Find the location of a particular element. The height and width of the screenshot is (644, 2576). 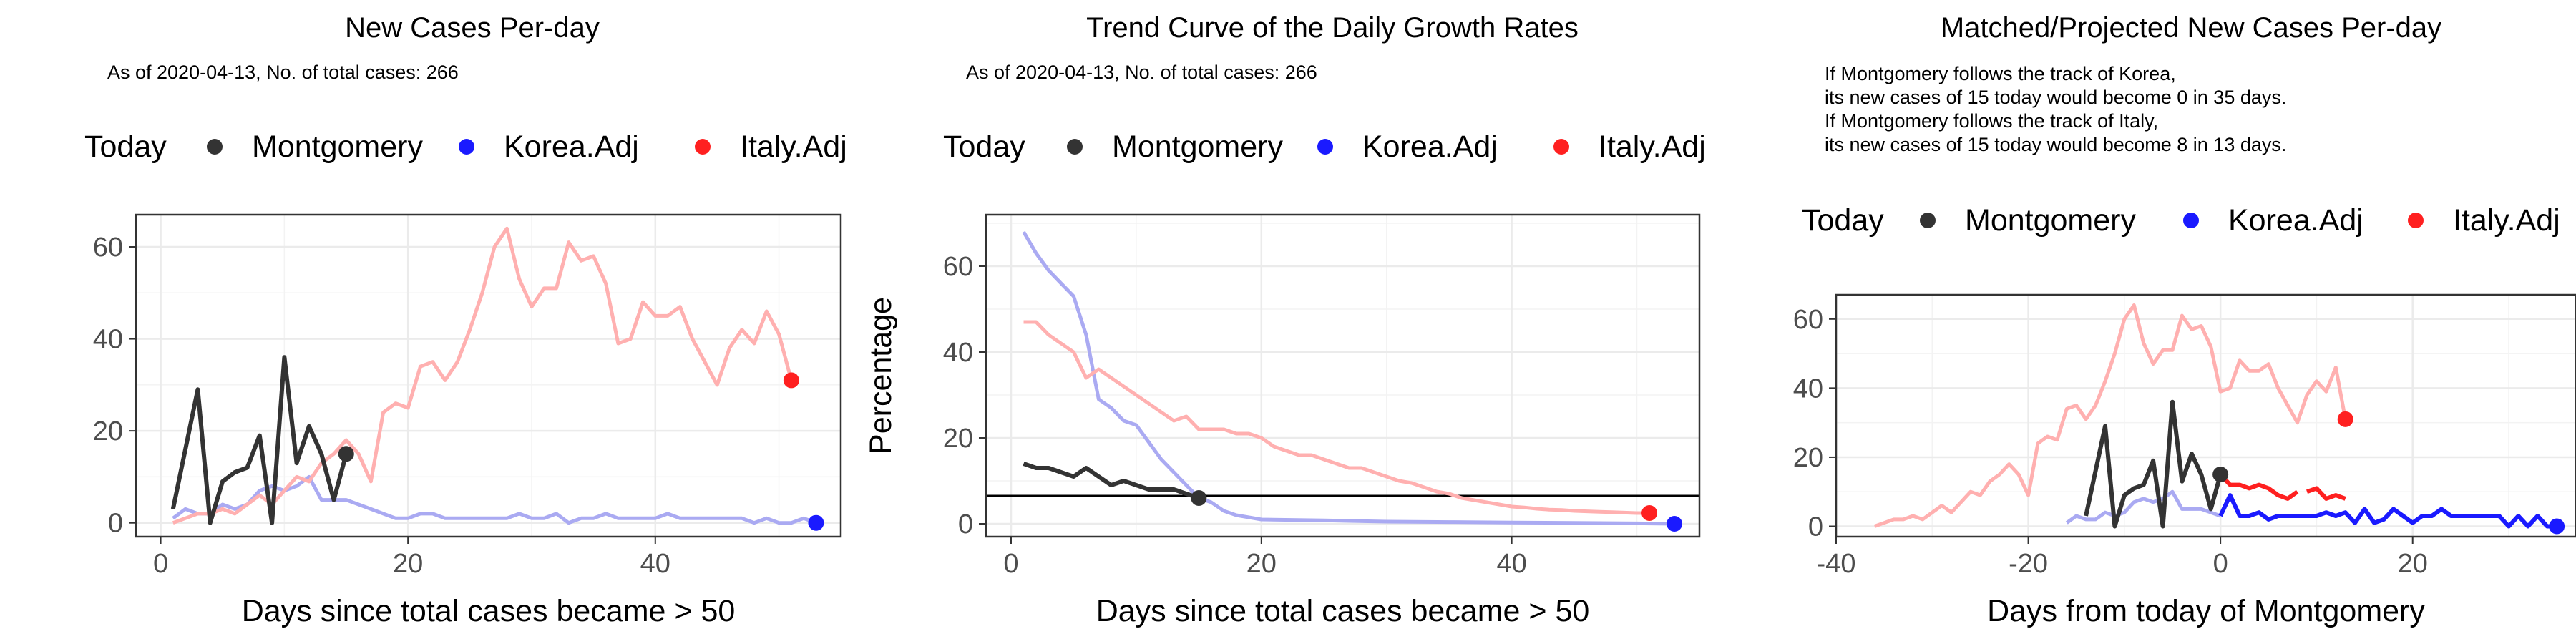

axis-ticks: -40 -20 0 20 0 20 40 60 is located at coordinates (2110, 442).